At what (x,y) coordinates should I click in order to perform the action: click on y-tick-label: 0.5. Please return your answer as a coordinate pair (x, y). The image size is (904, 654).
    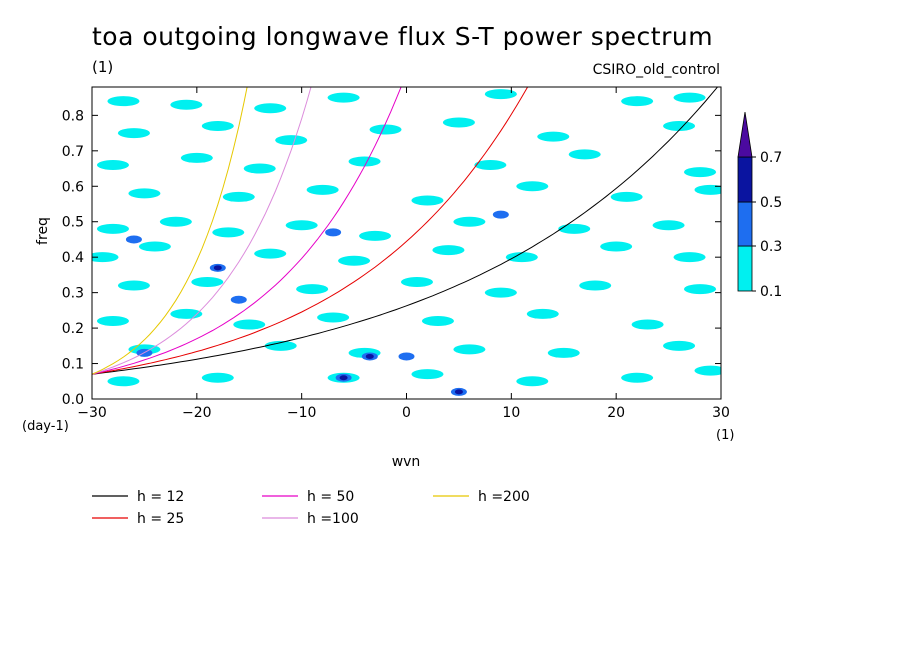
    Looking at the image, I should click on (73, 223).